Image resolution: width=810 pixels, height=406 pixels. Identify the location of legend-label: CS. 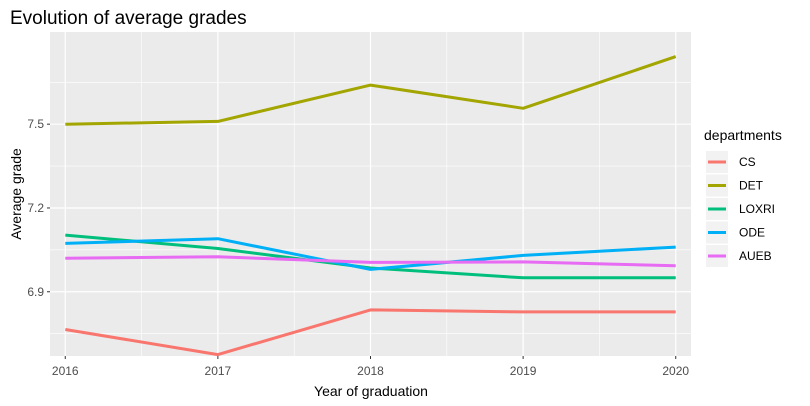
(747, 162).